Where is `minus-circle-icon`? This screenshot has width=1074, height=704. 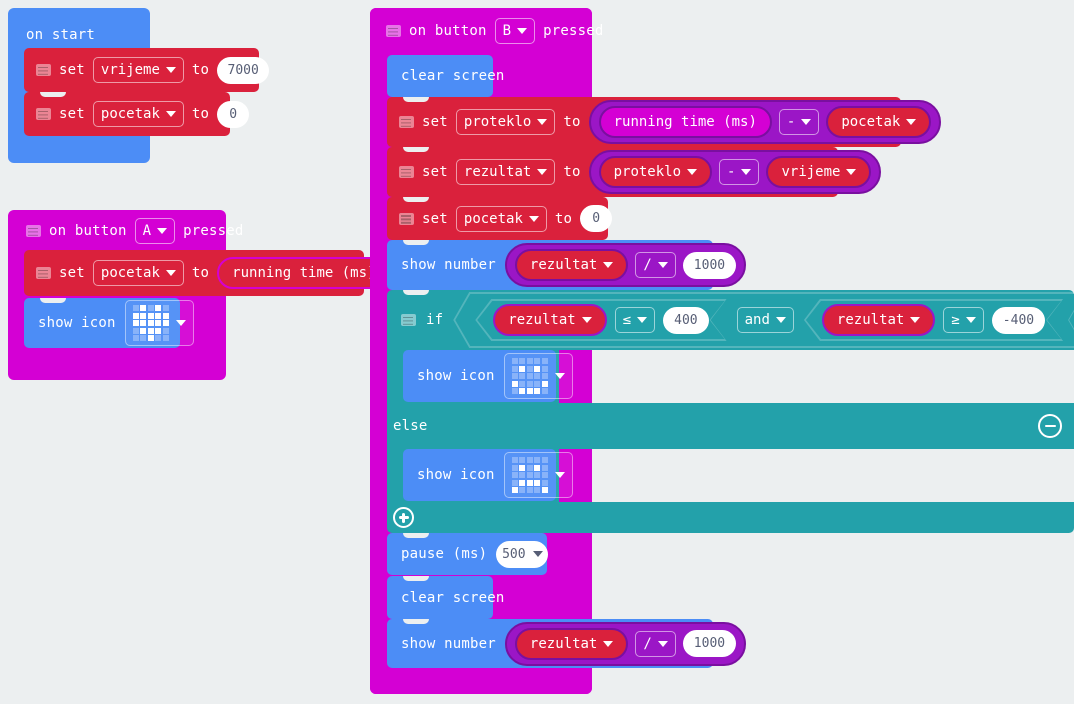
minus-circle-icon is located at coordinates (1050, 426).